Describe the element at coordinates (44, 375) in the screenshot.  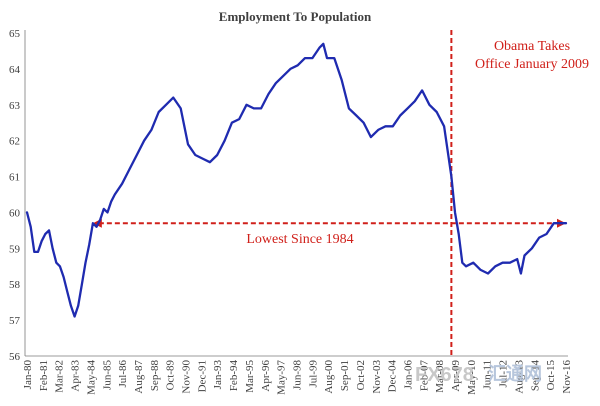
I see `x-tick-label: Feb-81` at that location.